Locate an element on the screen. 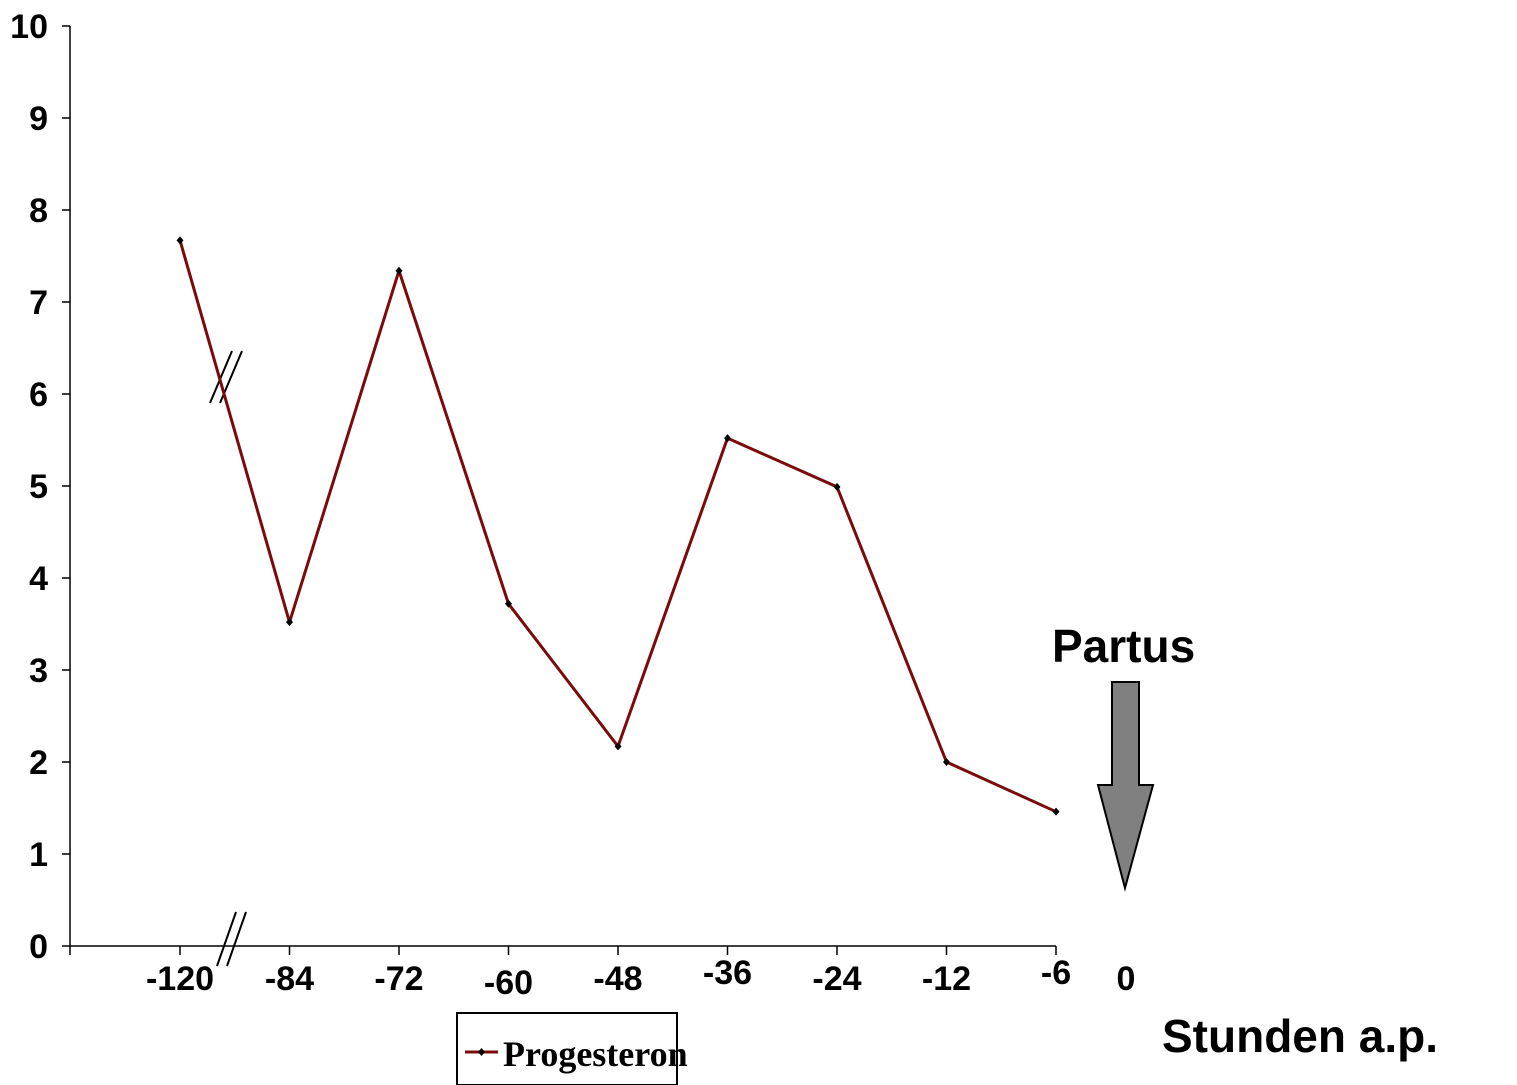 Image resolution: width=1517 pixels, height=1085 pixels. x-axis: -120 -84 -72 -60 -48 -36 -24 -12 -6 0 is located at coordinates (602, 973).